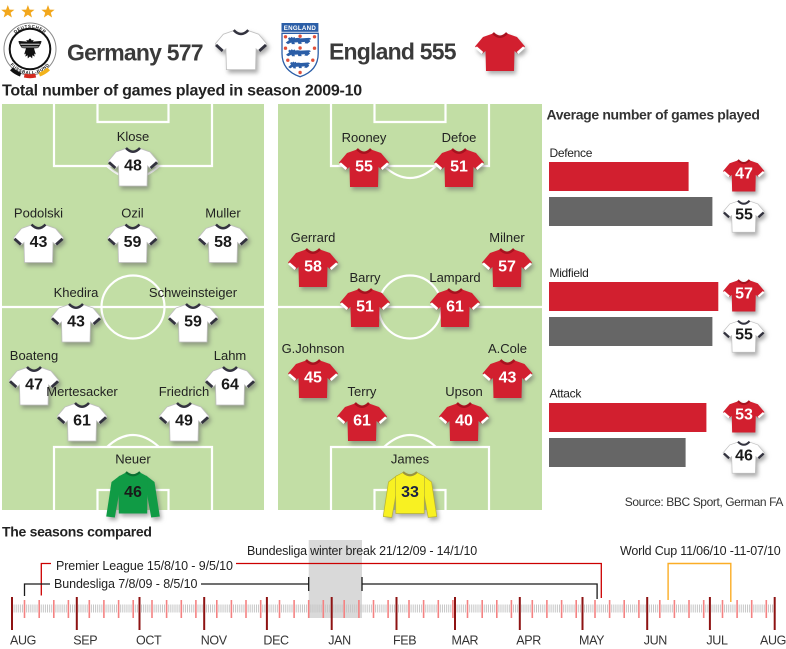  I want to click on svg-text: James, so click(410, 459).